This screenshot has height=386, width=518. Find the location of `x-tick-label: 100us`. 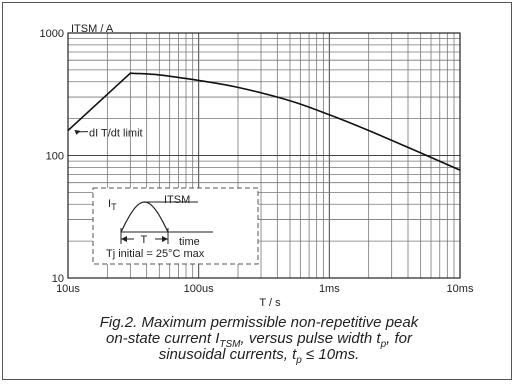

x-tick-label: 100us is located at coordinates (199, 289).